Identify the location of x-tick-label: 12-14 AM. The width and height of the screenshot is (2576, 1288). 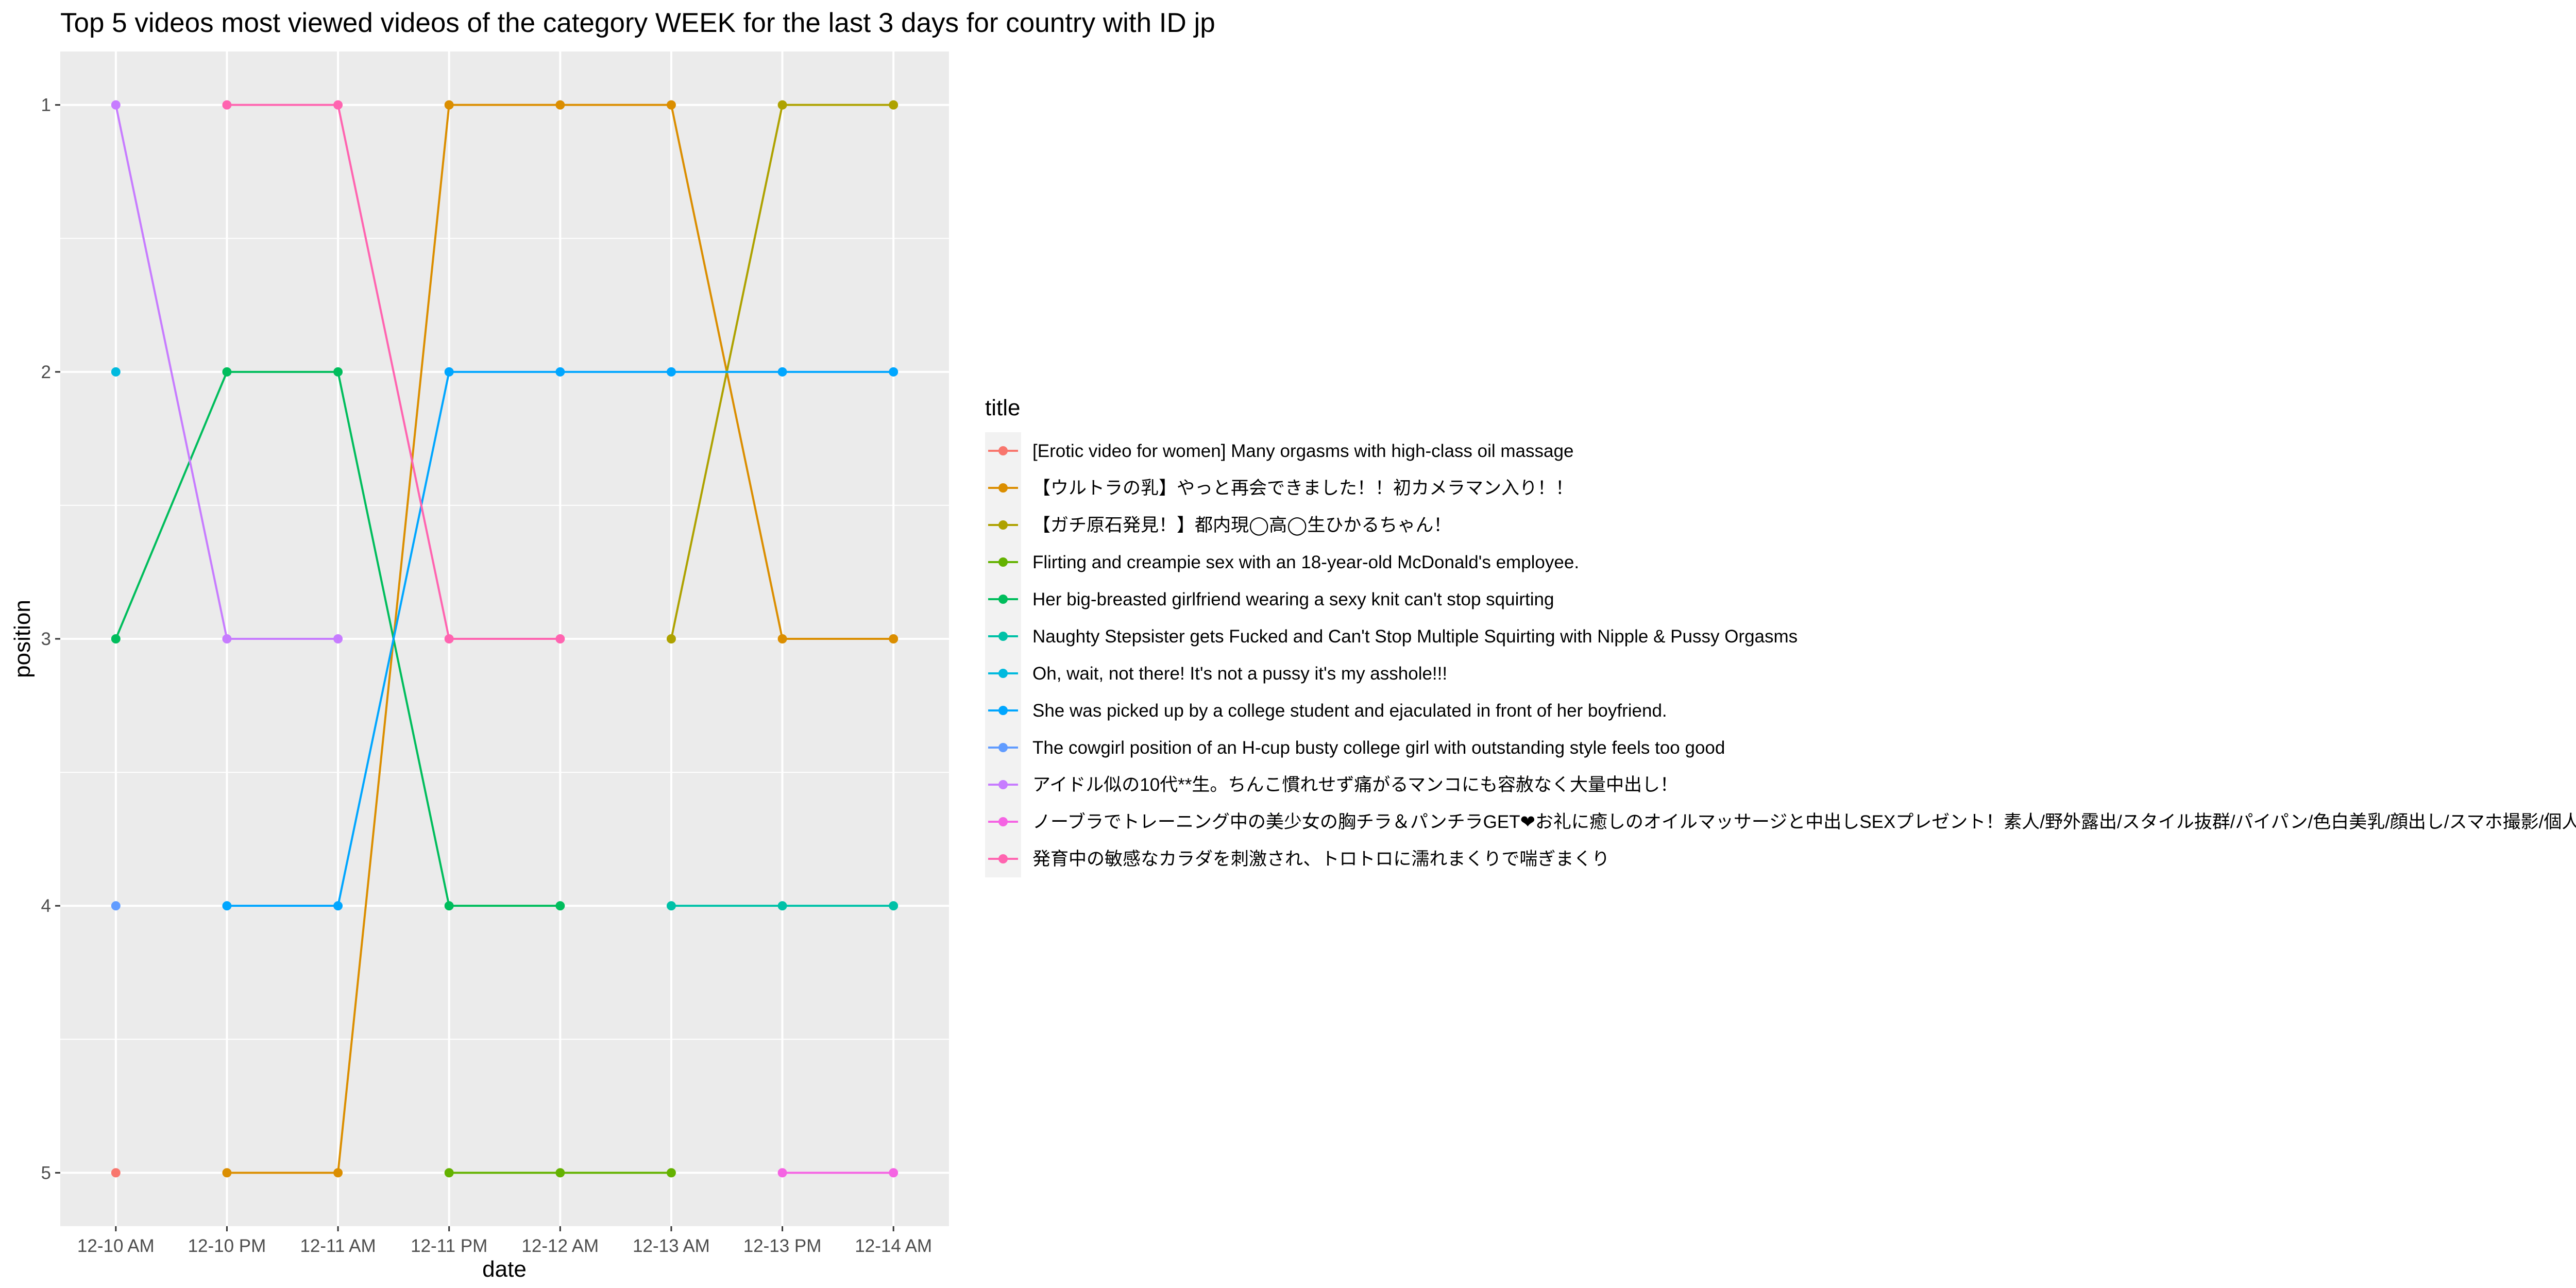
(894, 1246).